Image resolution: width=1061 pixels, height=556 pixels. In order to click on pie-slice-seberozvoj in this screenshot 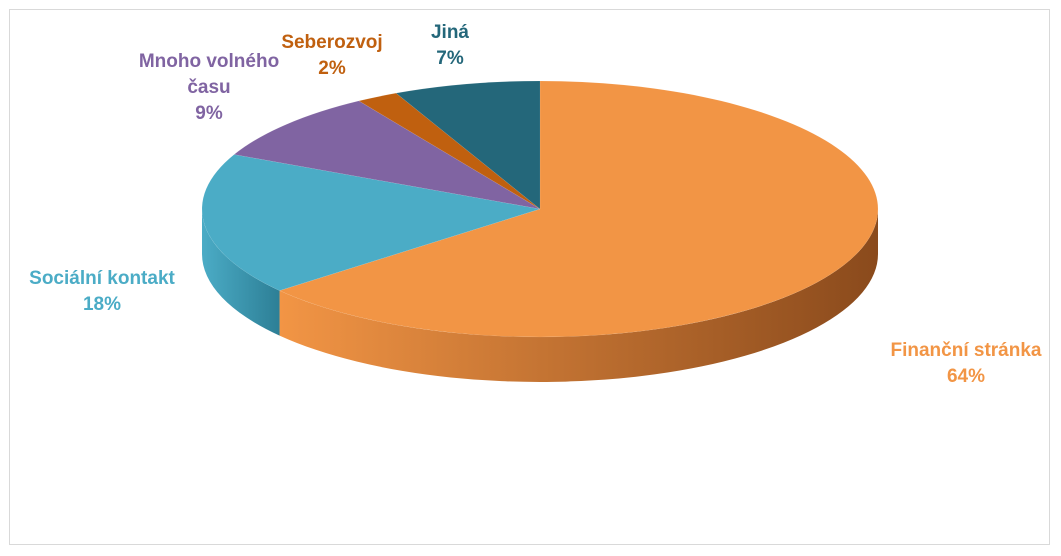, I will do `click(449, 151)`.